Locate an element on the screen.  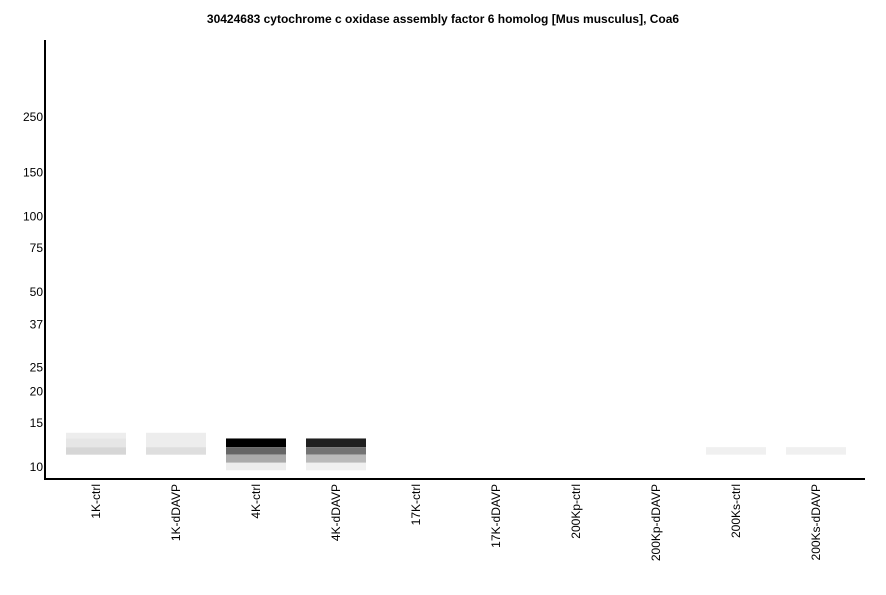
mw-tick-label: 250 is located at coordinates (33, 117).